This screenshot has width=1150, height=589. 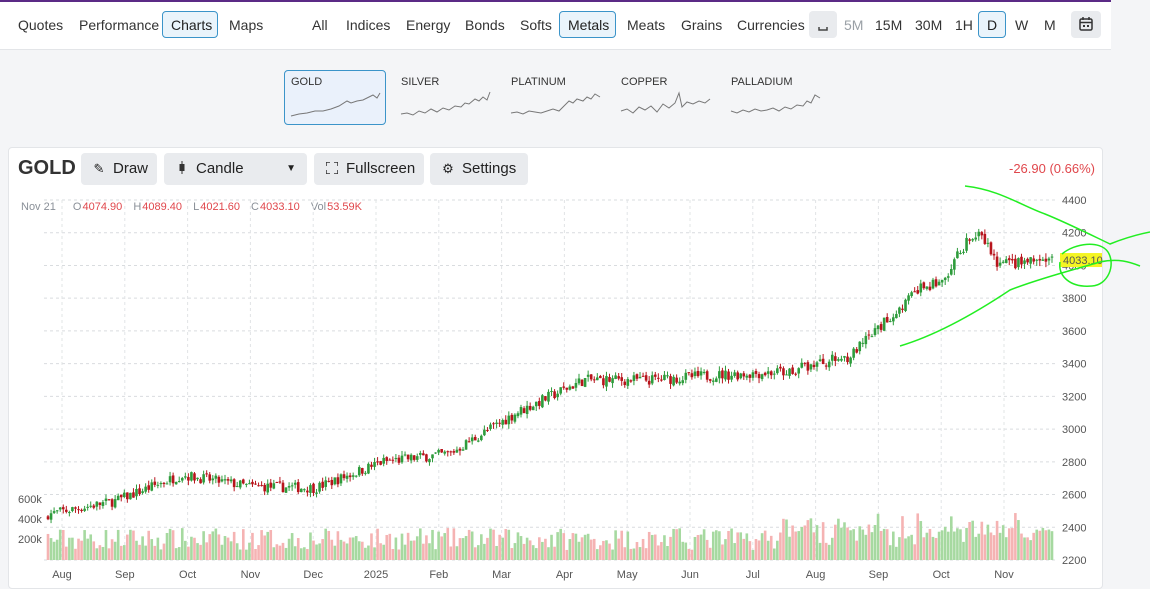 What do you see at coordinates (889, 25) in the screenshot?
I see `timeframe-15m: 15M` at bounding box center [889, 25].